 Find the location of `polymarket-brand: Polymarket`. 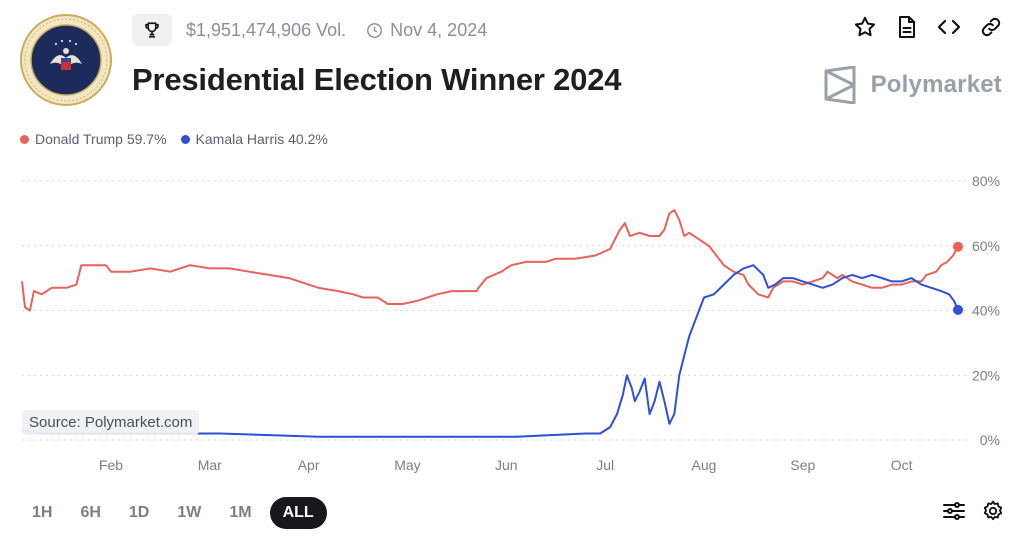

polymarket-brand: Polymarket is located at coordinates (912, 85).